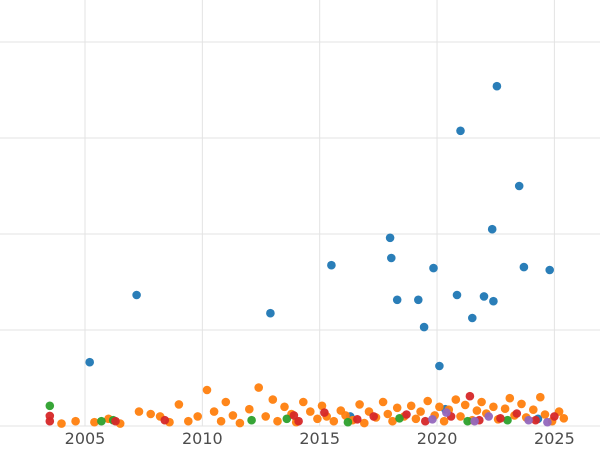 The image size is (600, 450). What do you see at coordinates (554, 438) in the screenshot?
I see `x-tick-label: 2025` at bounding box center [554, 438].